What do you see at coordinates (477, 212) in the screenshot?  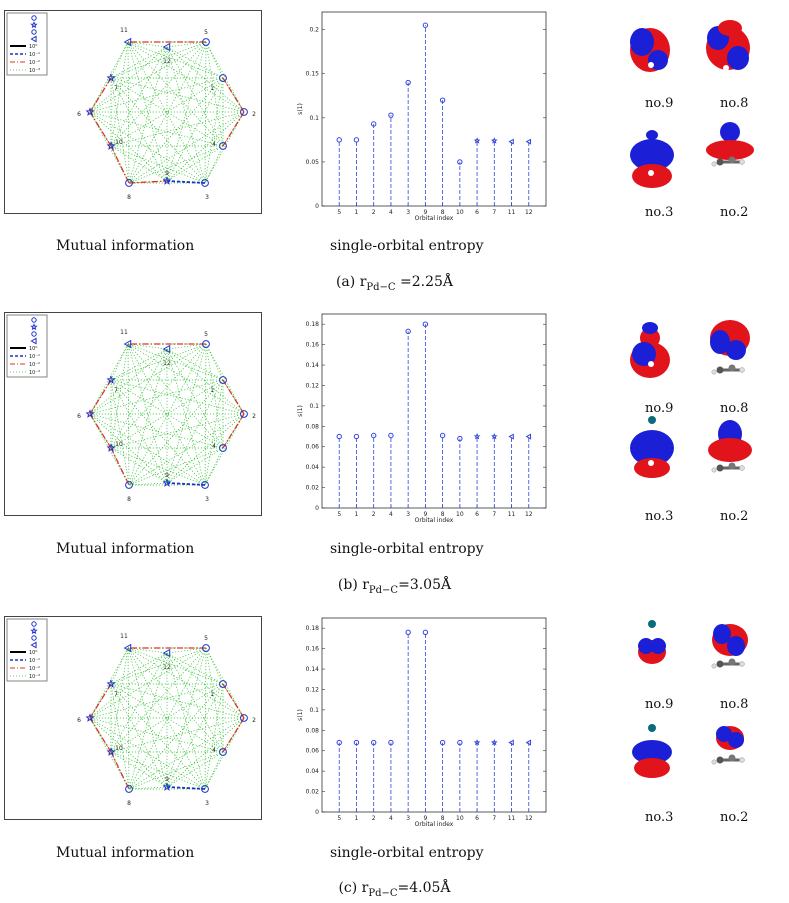 I see `x-tick-label: 6` at bounding box center [477, 212].